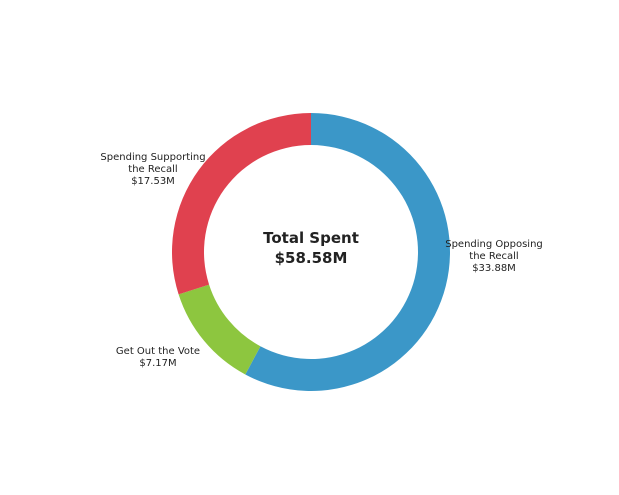 The height and width of the screenshot is (495, 619). Describe the element at coordinates (152, 157) in the screenshot. I see `slice-label-line: Spending Supporting` at that location.